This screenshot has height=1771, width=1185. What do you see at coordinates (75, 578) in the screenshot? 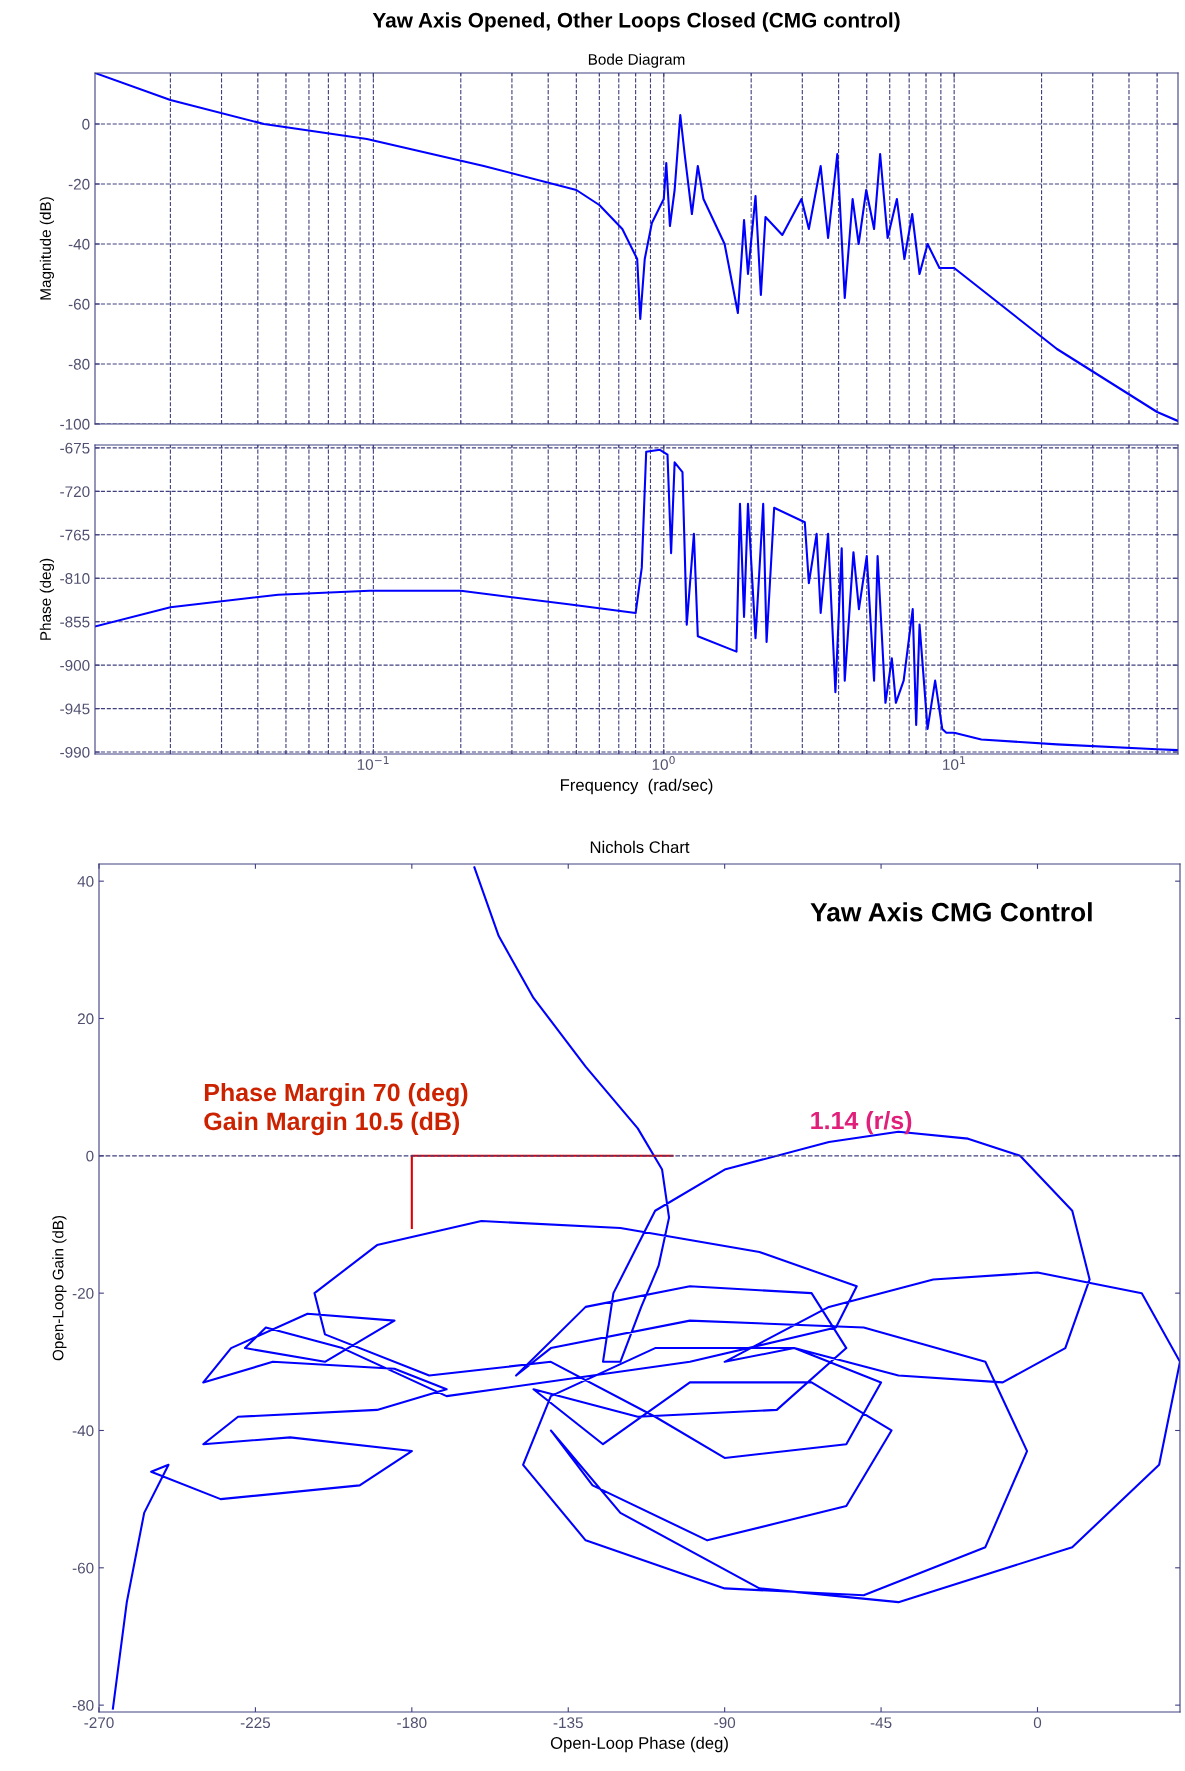
I see `y-tick-label: -810` at bounding box center [75, 578].